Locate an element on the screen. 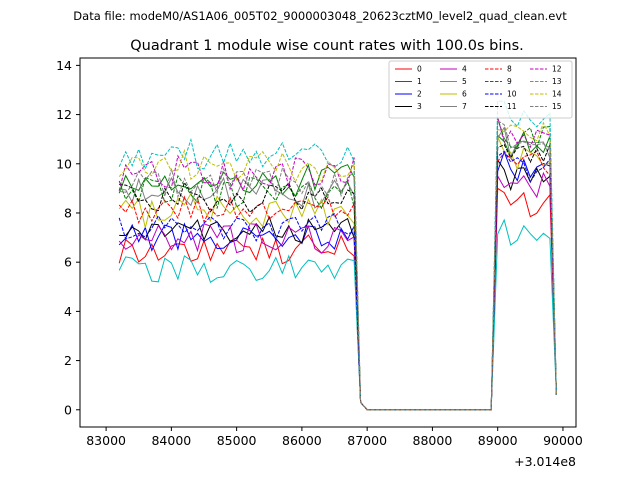 This screenshot has height=480, width=640. legend-label: 1 is located at coordinates (419, 81).